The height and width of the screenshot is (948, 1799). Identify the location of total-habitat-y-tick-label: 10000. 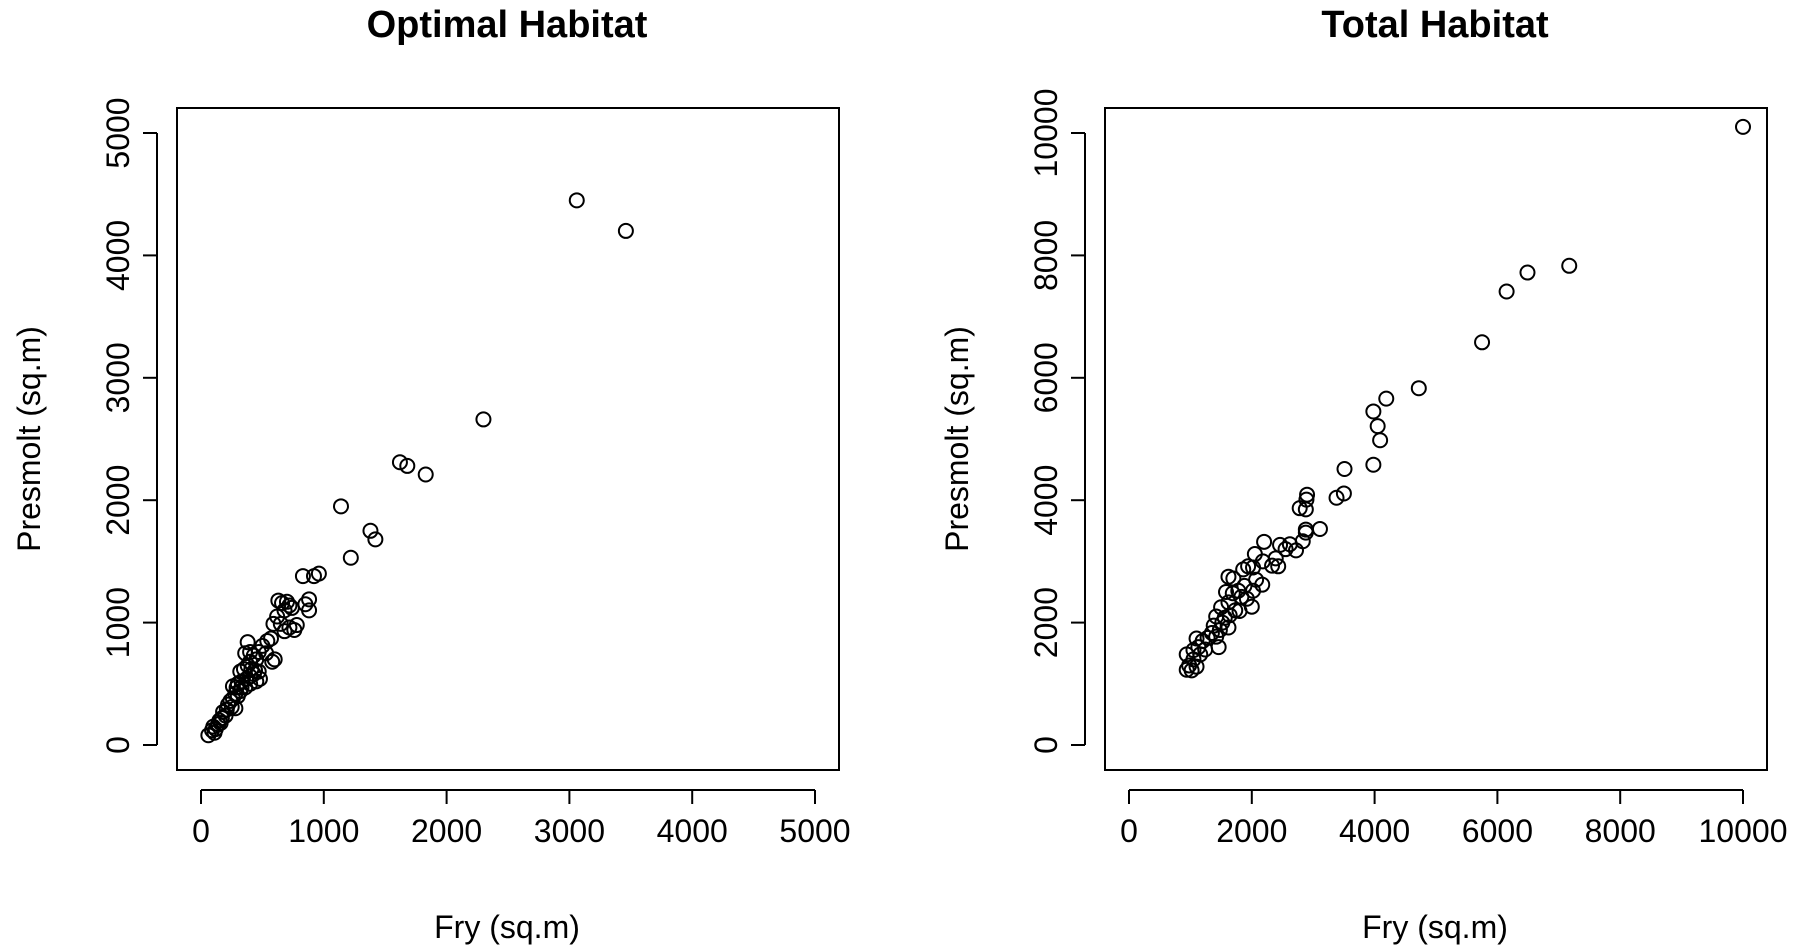
(1046, 133).